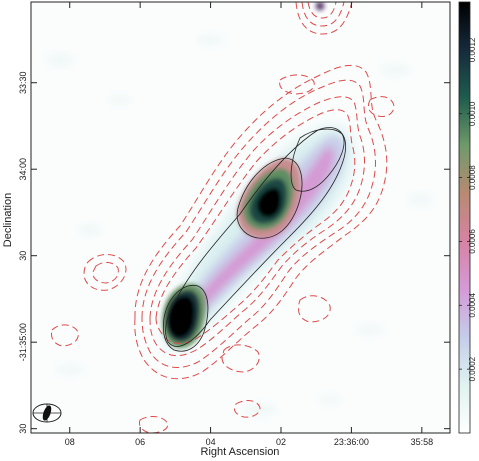 The image size is (479, 461). What do you see at coordinates (240, 452) in the screenshot?
I see `x-axis-label: Right Ascension` at bounding box center [240, 452].